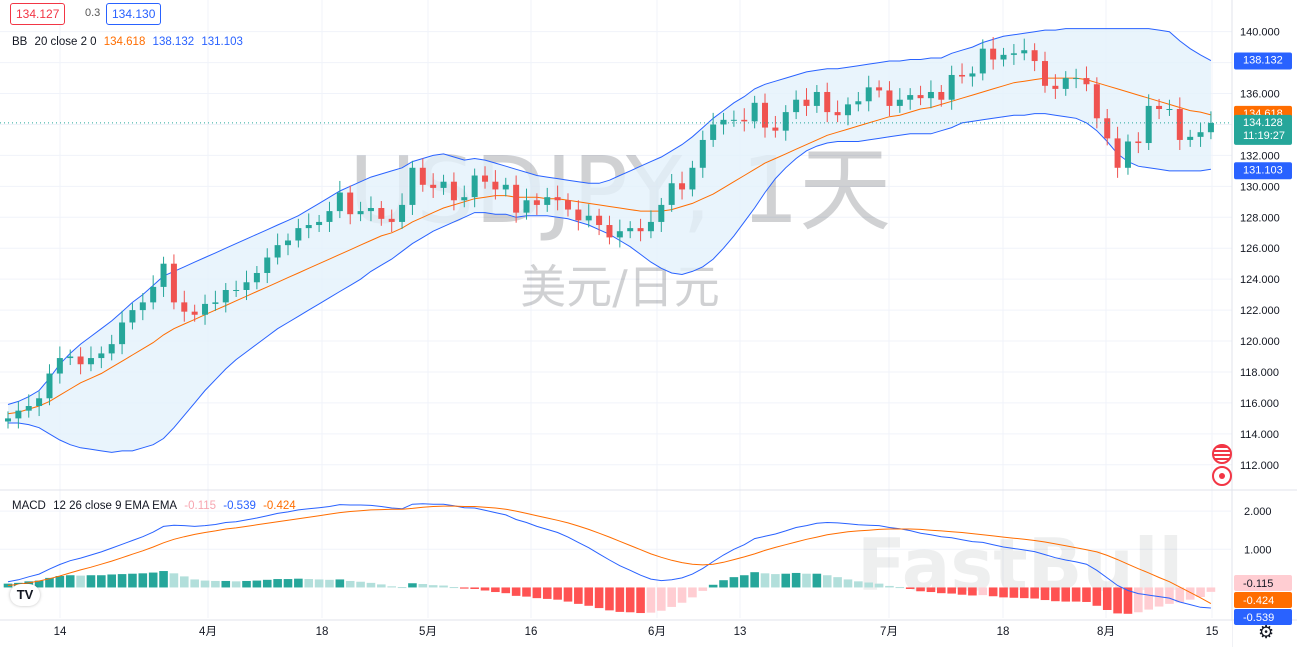  I want to click on bb-legend: BB 20 close 2 0 134.618 138.132 131.103, so click(129, 42).